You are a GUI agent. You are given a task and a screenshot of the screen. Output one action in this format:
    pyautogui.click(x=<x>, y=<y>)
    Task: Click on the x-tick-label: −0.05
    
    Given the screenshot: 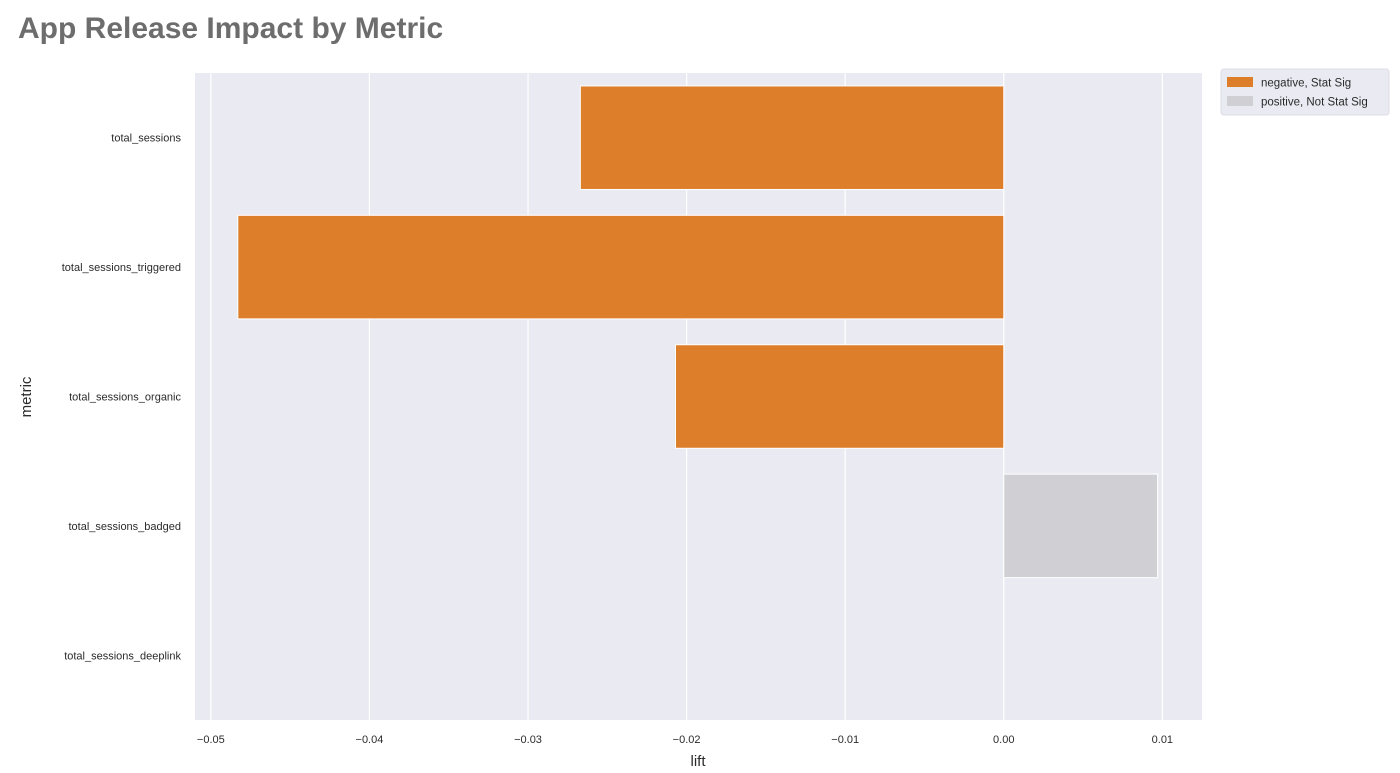 What is the action you would take?
    pyautogui.click(x=211, y=740)
    